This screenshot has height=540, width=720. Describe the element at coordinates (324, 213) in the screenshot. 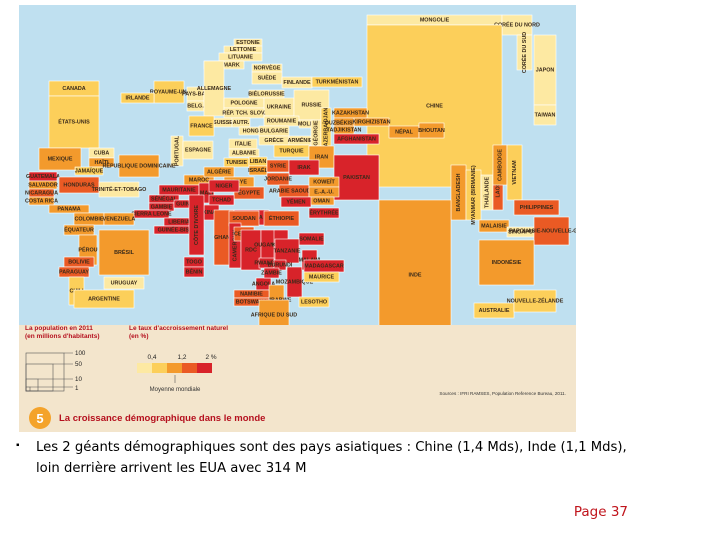

I see `country-erythree-cell` at that location.